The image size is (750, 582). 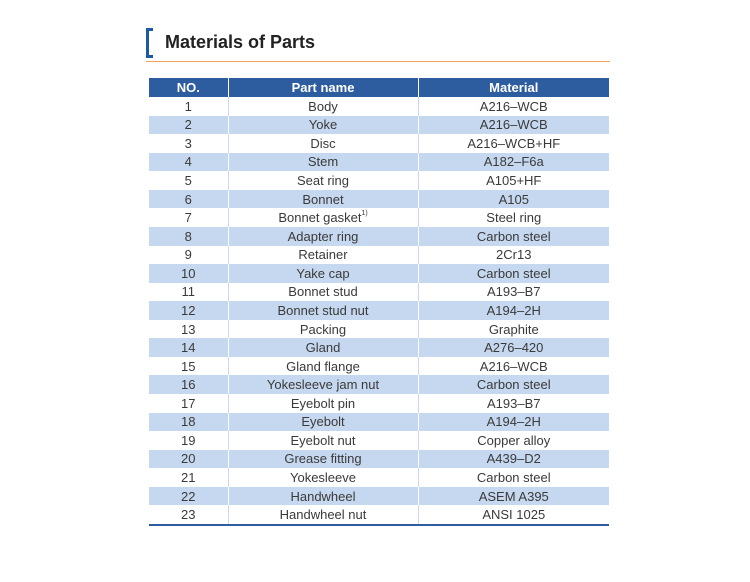 I want to click on cell-part-name: Stem, so click(x=322, y=162).